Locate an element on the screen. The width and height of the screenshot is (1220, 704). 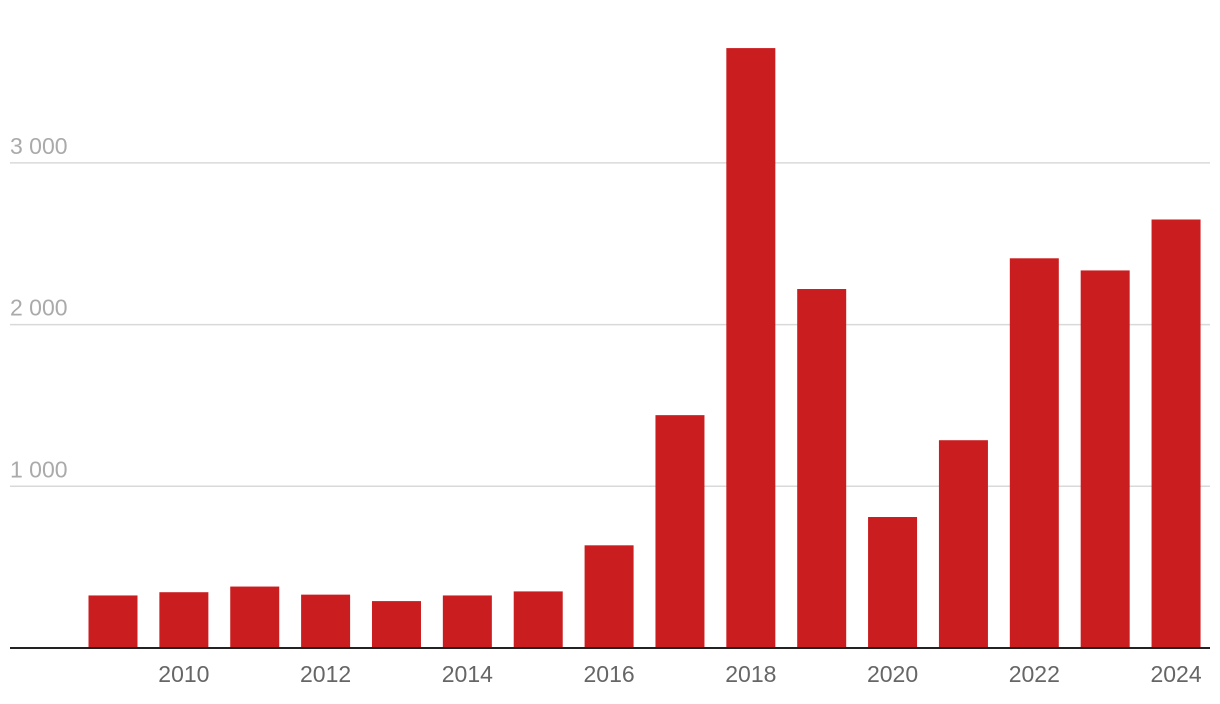
bar-2011 is located at coordinates (255, 617).